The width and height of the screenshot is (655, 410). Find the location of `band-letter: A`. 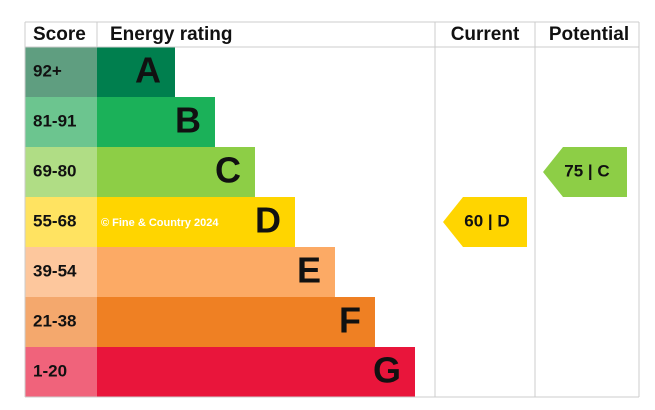

band-letter: A is located at coordinates (148, 70).